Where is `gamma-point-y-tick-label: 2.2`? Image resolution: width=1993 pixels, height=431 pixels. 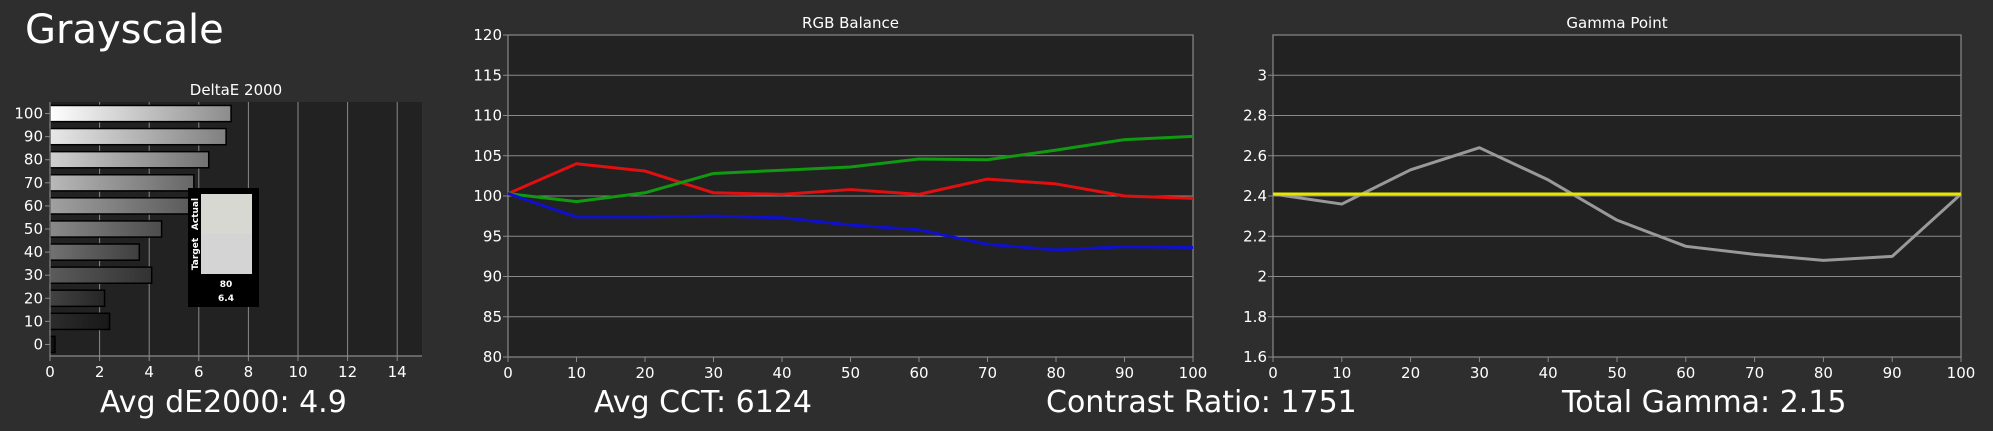 gamma-point-y-tick-label: 2.2 is located at coordinates (1255, 236).